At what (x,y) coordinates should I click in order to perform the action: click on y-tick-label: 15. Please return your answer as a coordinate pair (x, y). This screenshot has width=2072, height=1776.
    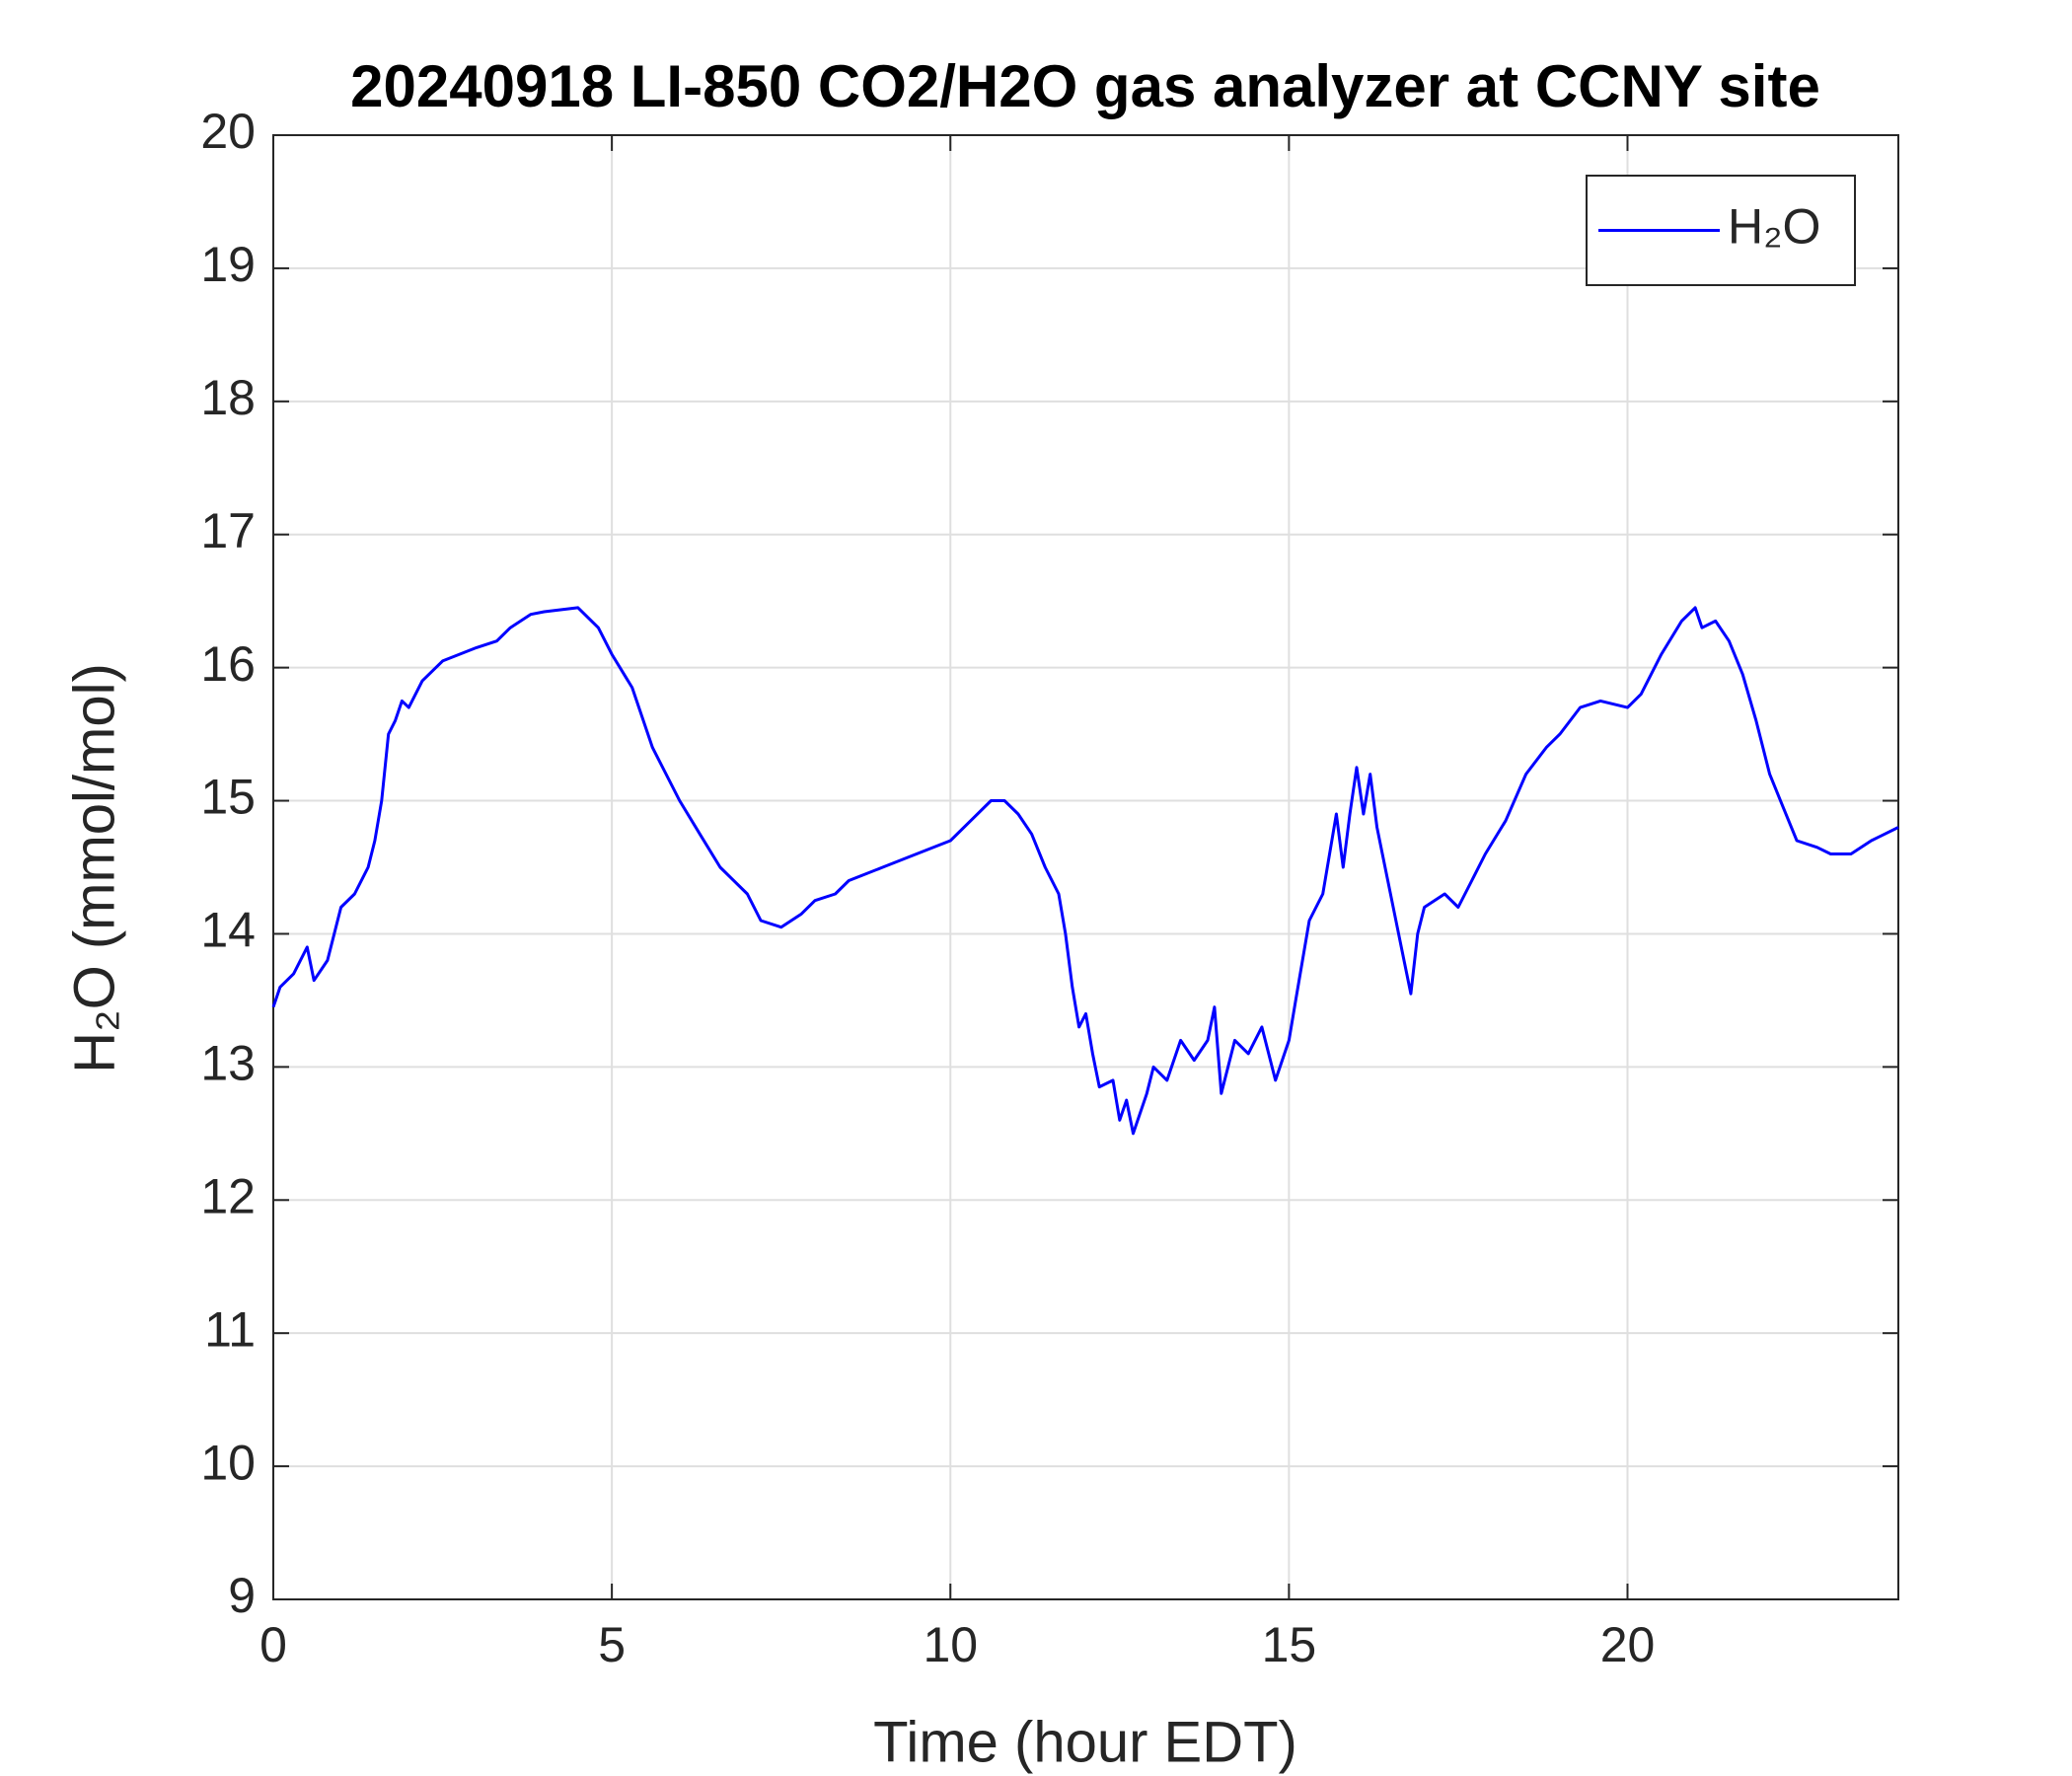
    Looking at the image, I should click on (228, 798).